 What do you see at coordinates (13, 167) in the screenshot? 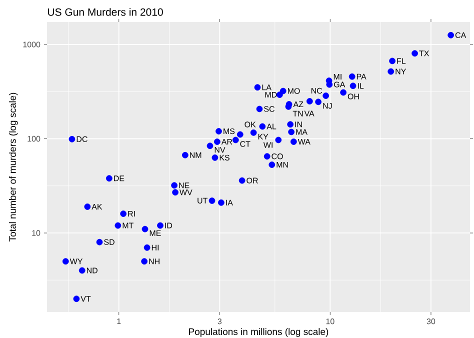
I see `y-axis-title: Total number of murders (log scale)` at bounding box center [13, 167].